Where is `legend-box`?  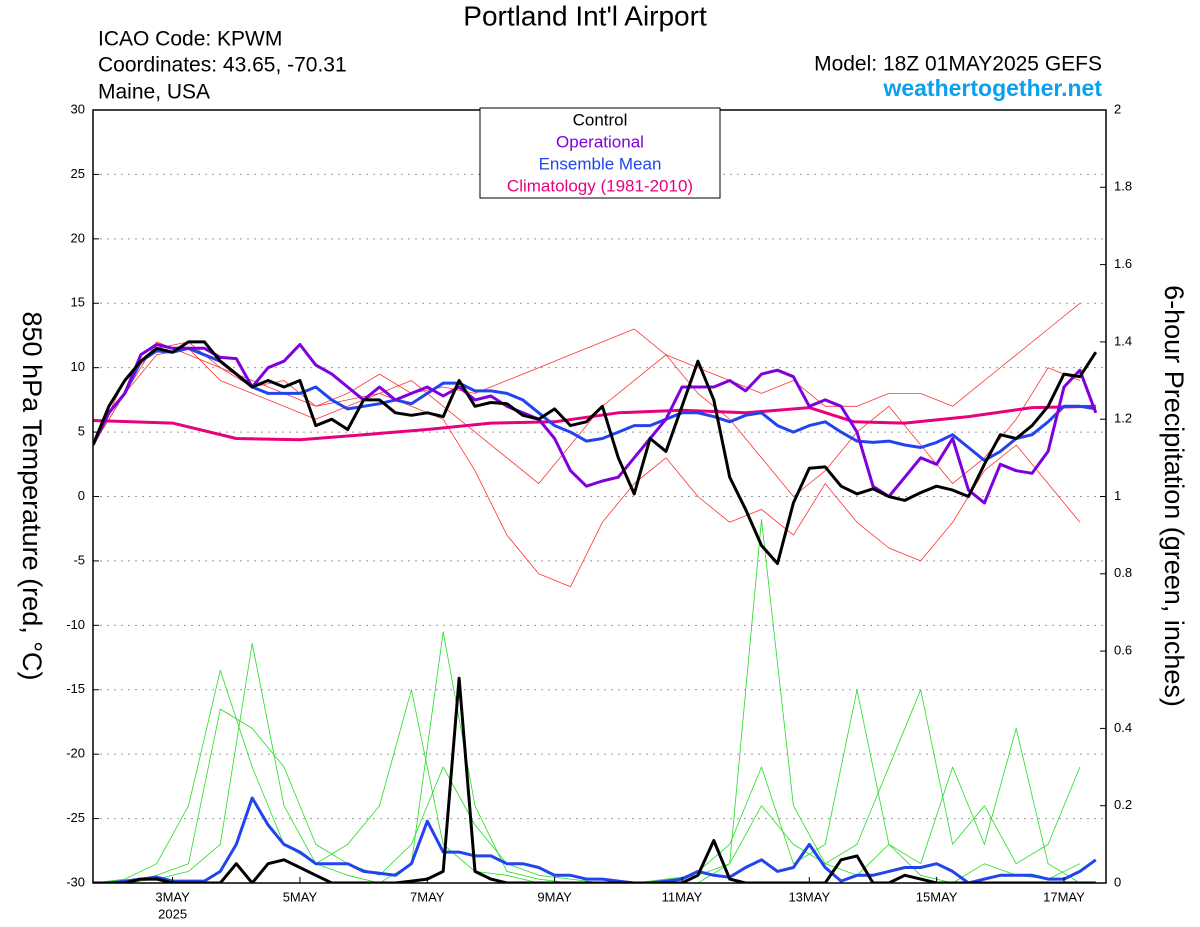
legend-box is located at coordinates (600, 153).